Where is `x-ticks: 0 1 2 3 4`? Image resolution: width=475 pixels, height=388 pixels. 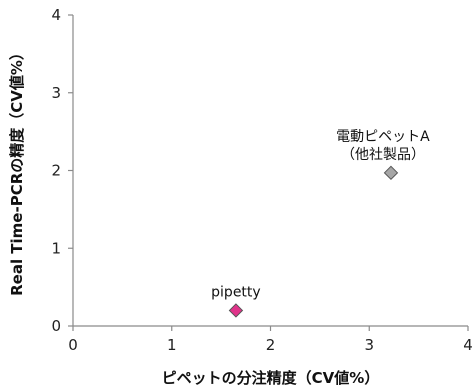
x-ticks: 0 1 2 3 4 is located at coordinates (270, 340).